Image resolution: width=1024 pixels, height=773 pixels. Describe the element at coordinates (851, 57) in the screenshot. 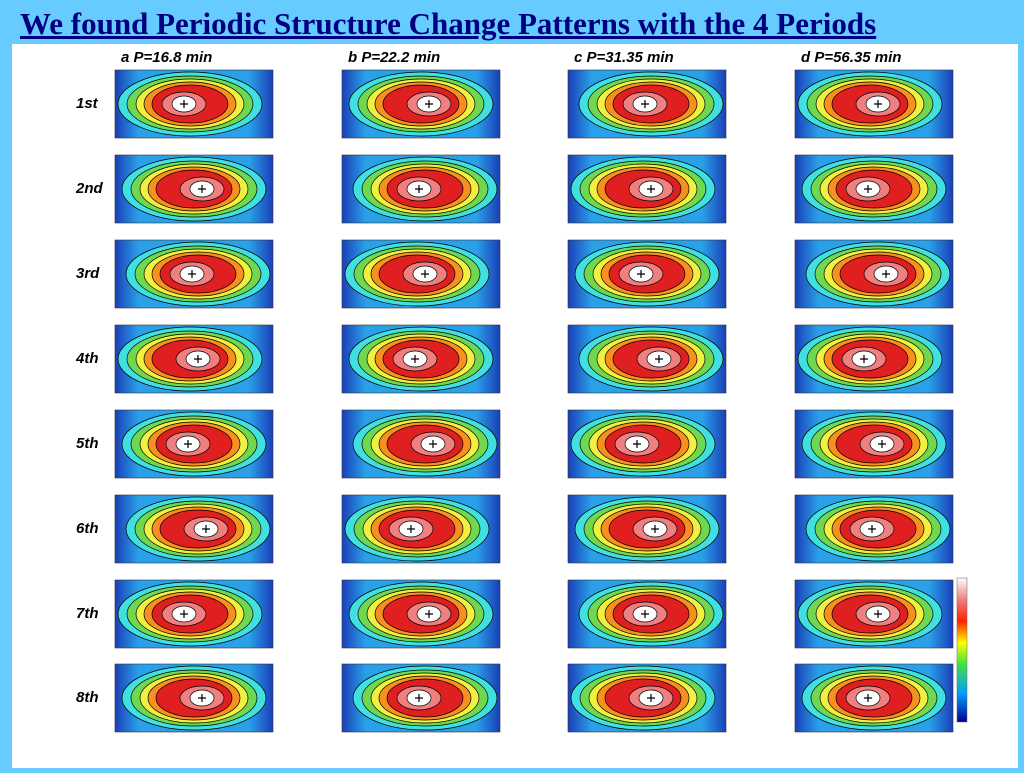

I see `column-label: d P=56.35 min` at that location.